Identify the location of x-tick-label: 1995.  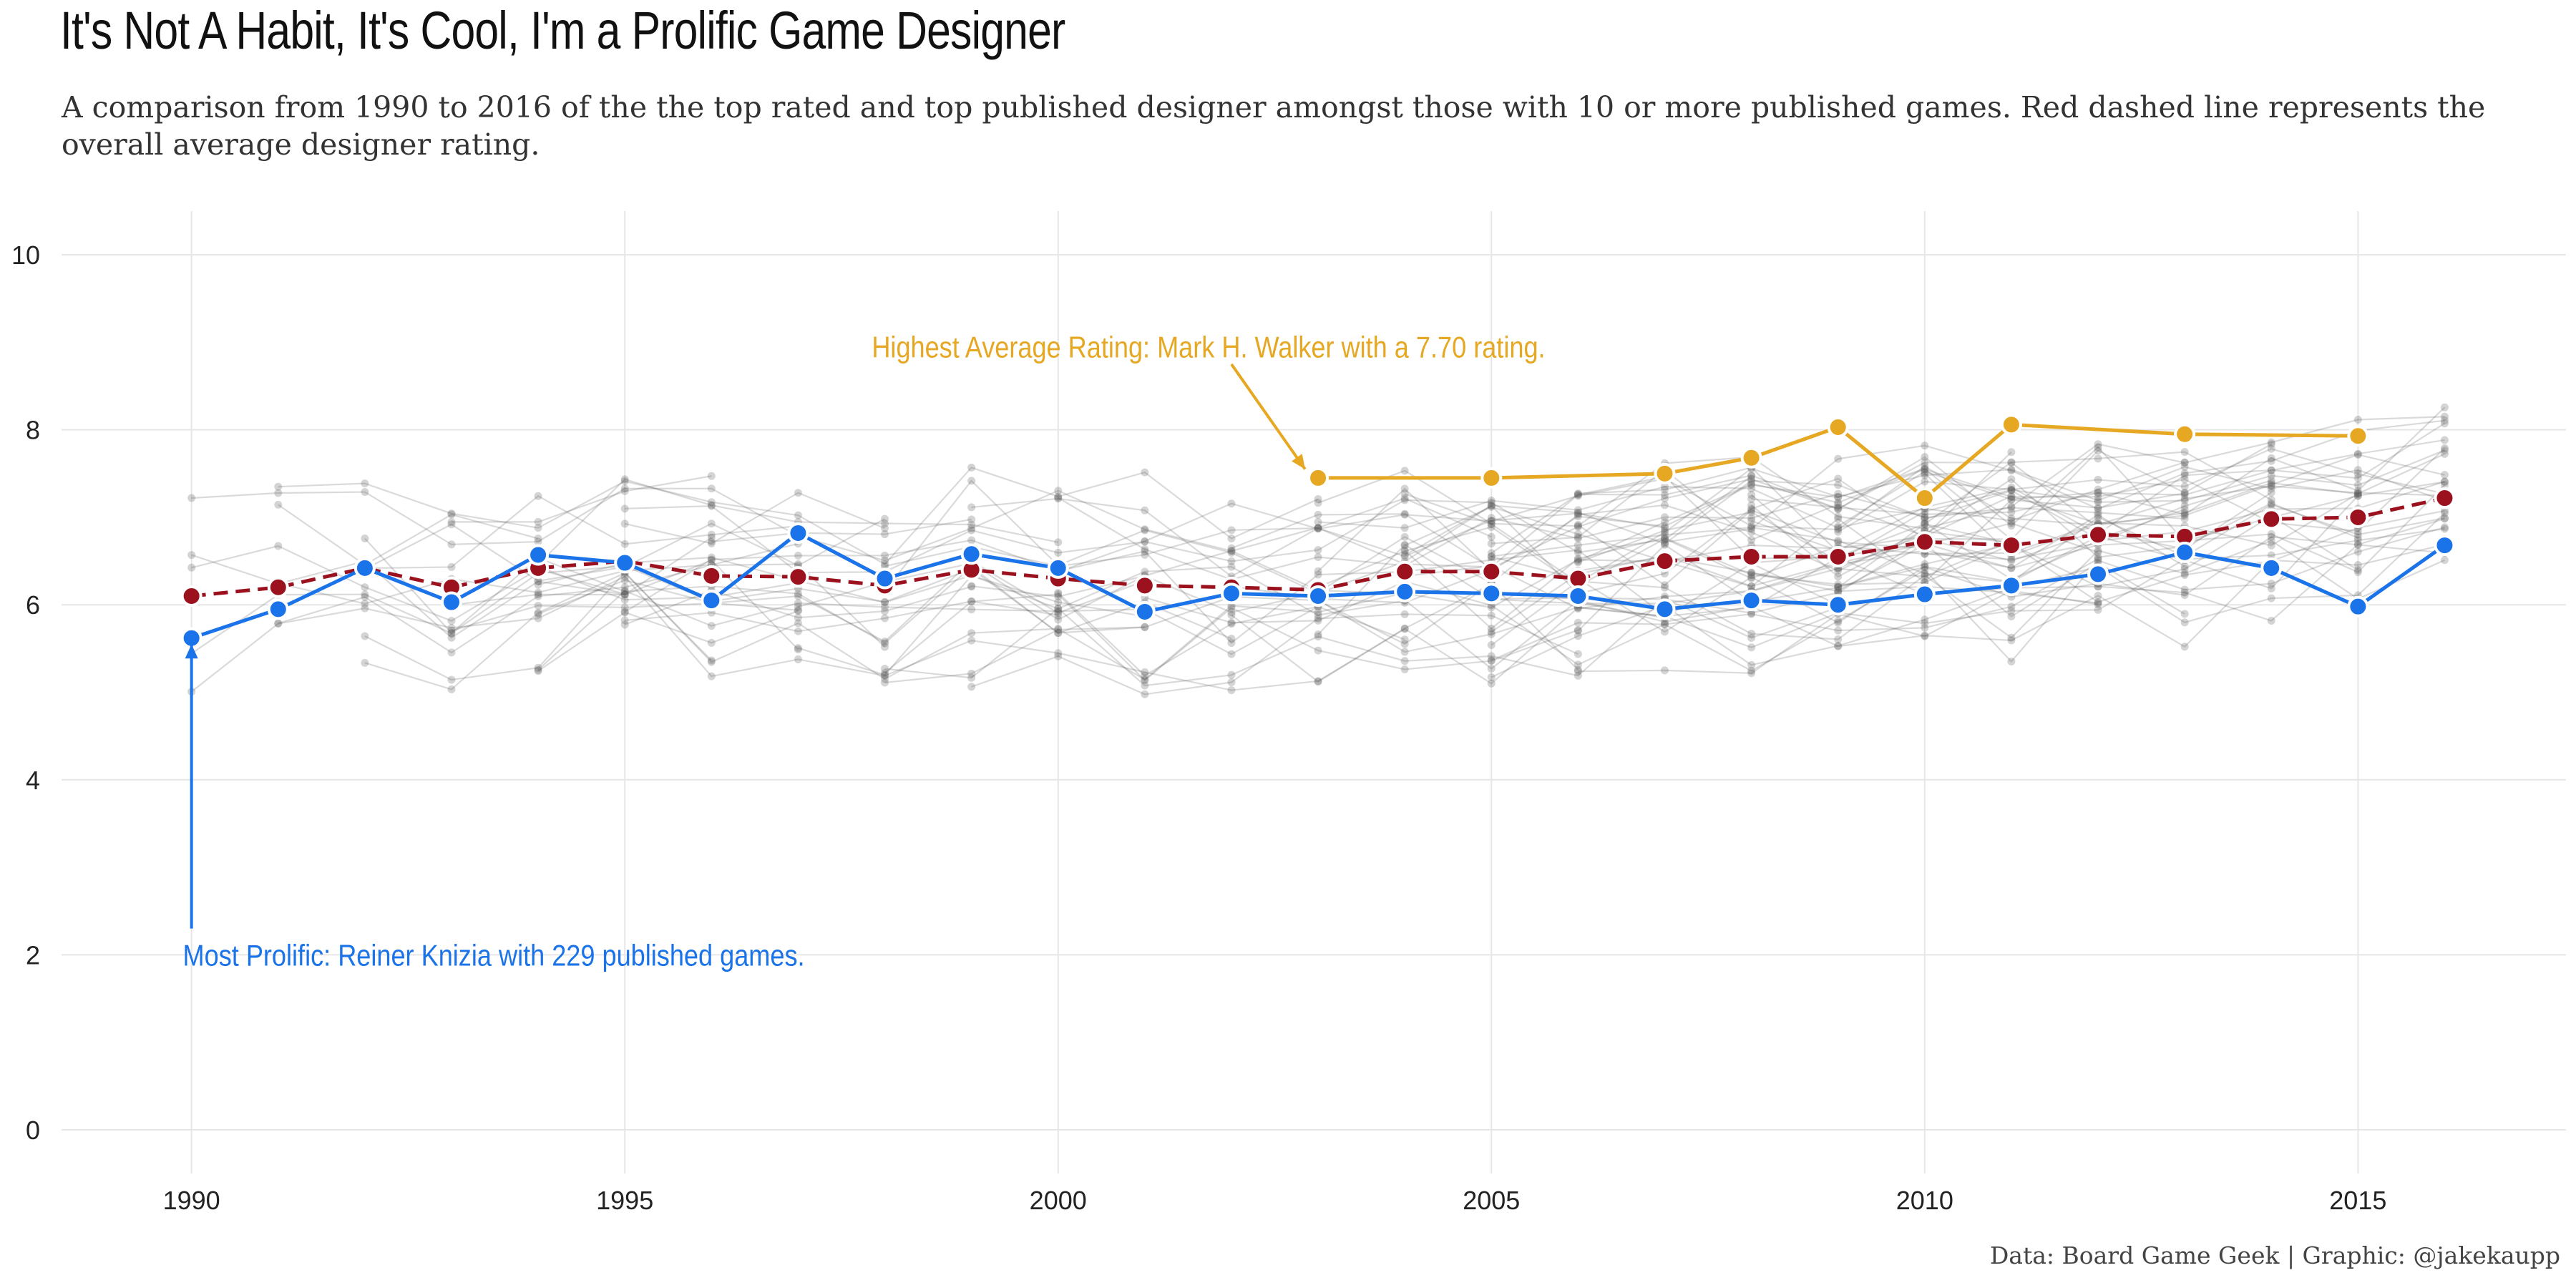
(624, 1200).